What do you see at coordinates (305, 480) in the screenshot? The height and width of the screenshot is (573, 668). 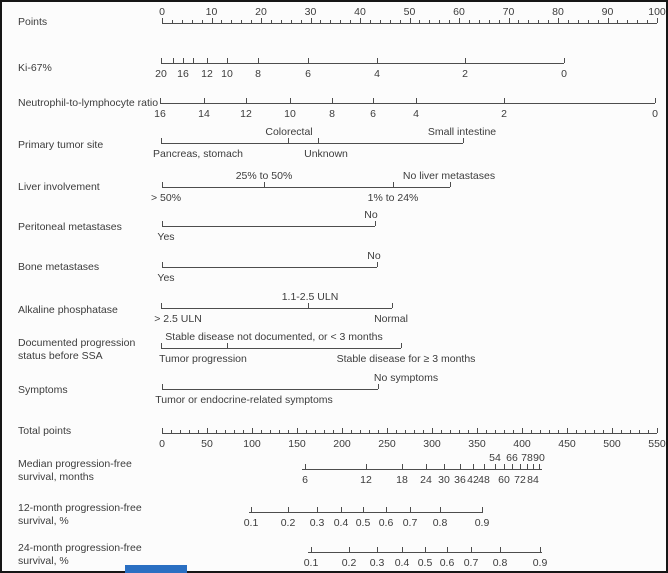 I see `median-pfs-tick-label: 6` at bounding box center [305, 480].